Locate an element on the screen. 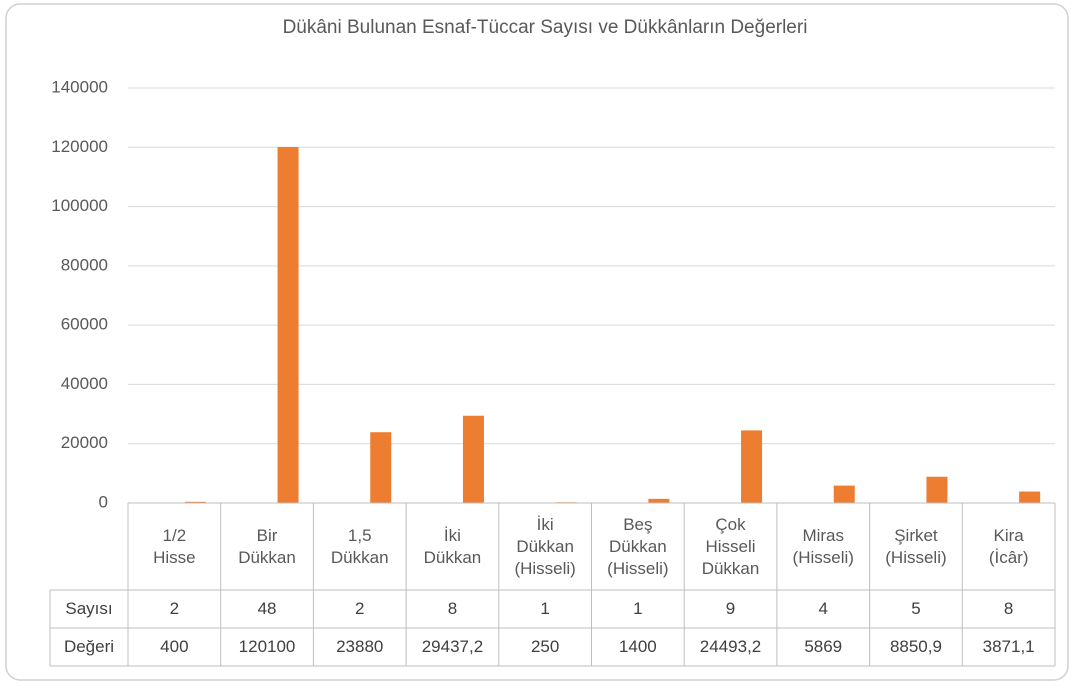  table-value: 23880 is located at coordinates (359, 647).